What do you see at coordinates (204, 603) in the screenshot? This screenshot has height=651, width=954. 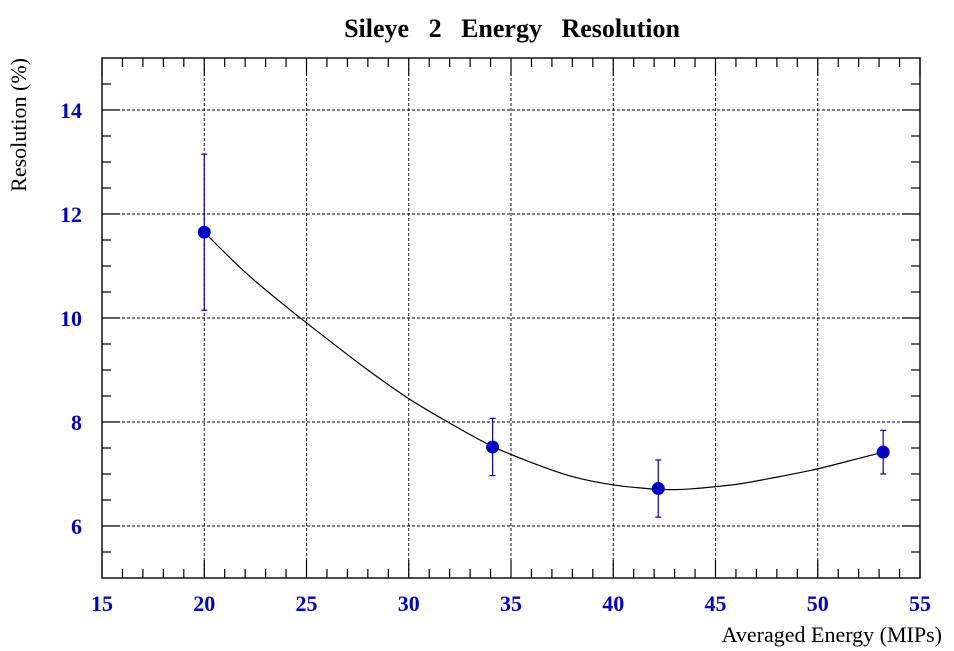 I see `x-tick-label: 20` at bounding box center [204, 603].